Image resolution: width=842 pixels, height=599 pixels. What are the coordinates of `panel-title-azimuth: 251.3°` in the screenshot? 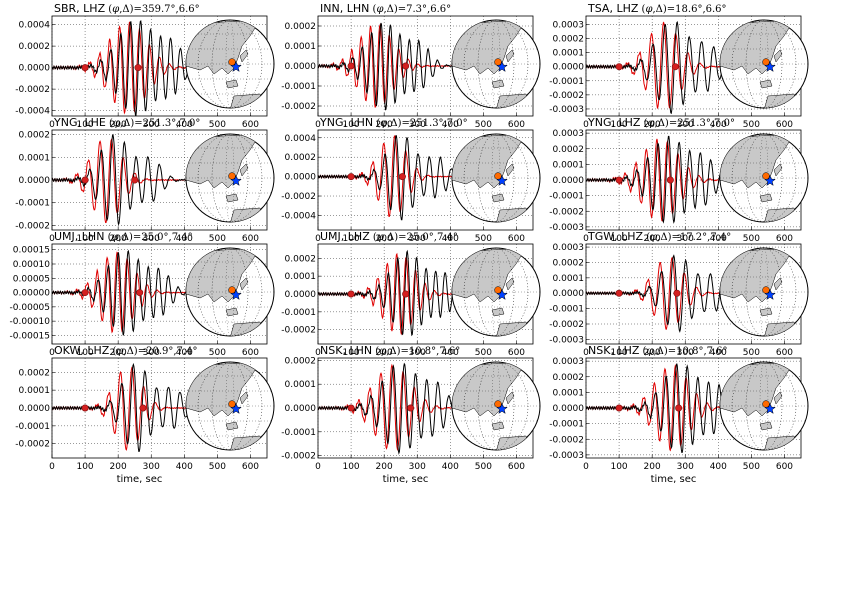 It's located at (159, 123).